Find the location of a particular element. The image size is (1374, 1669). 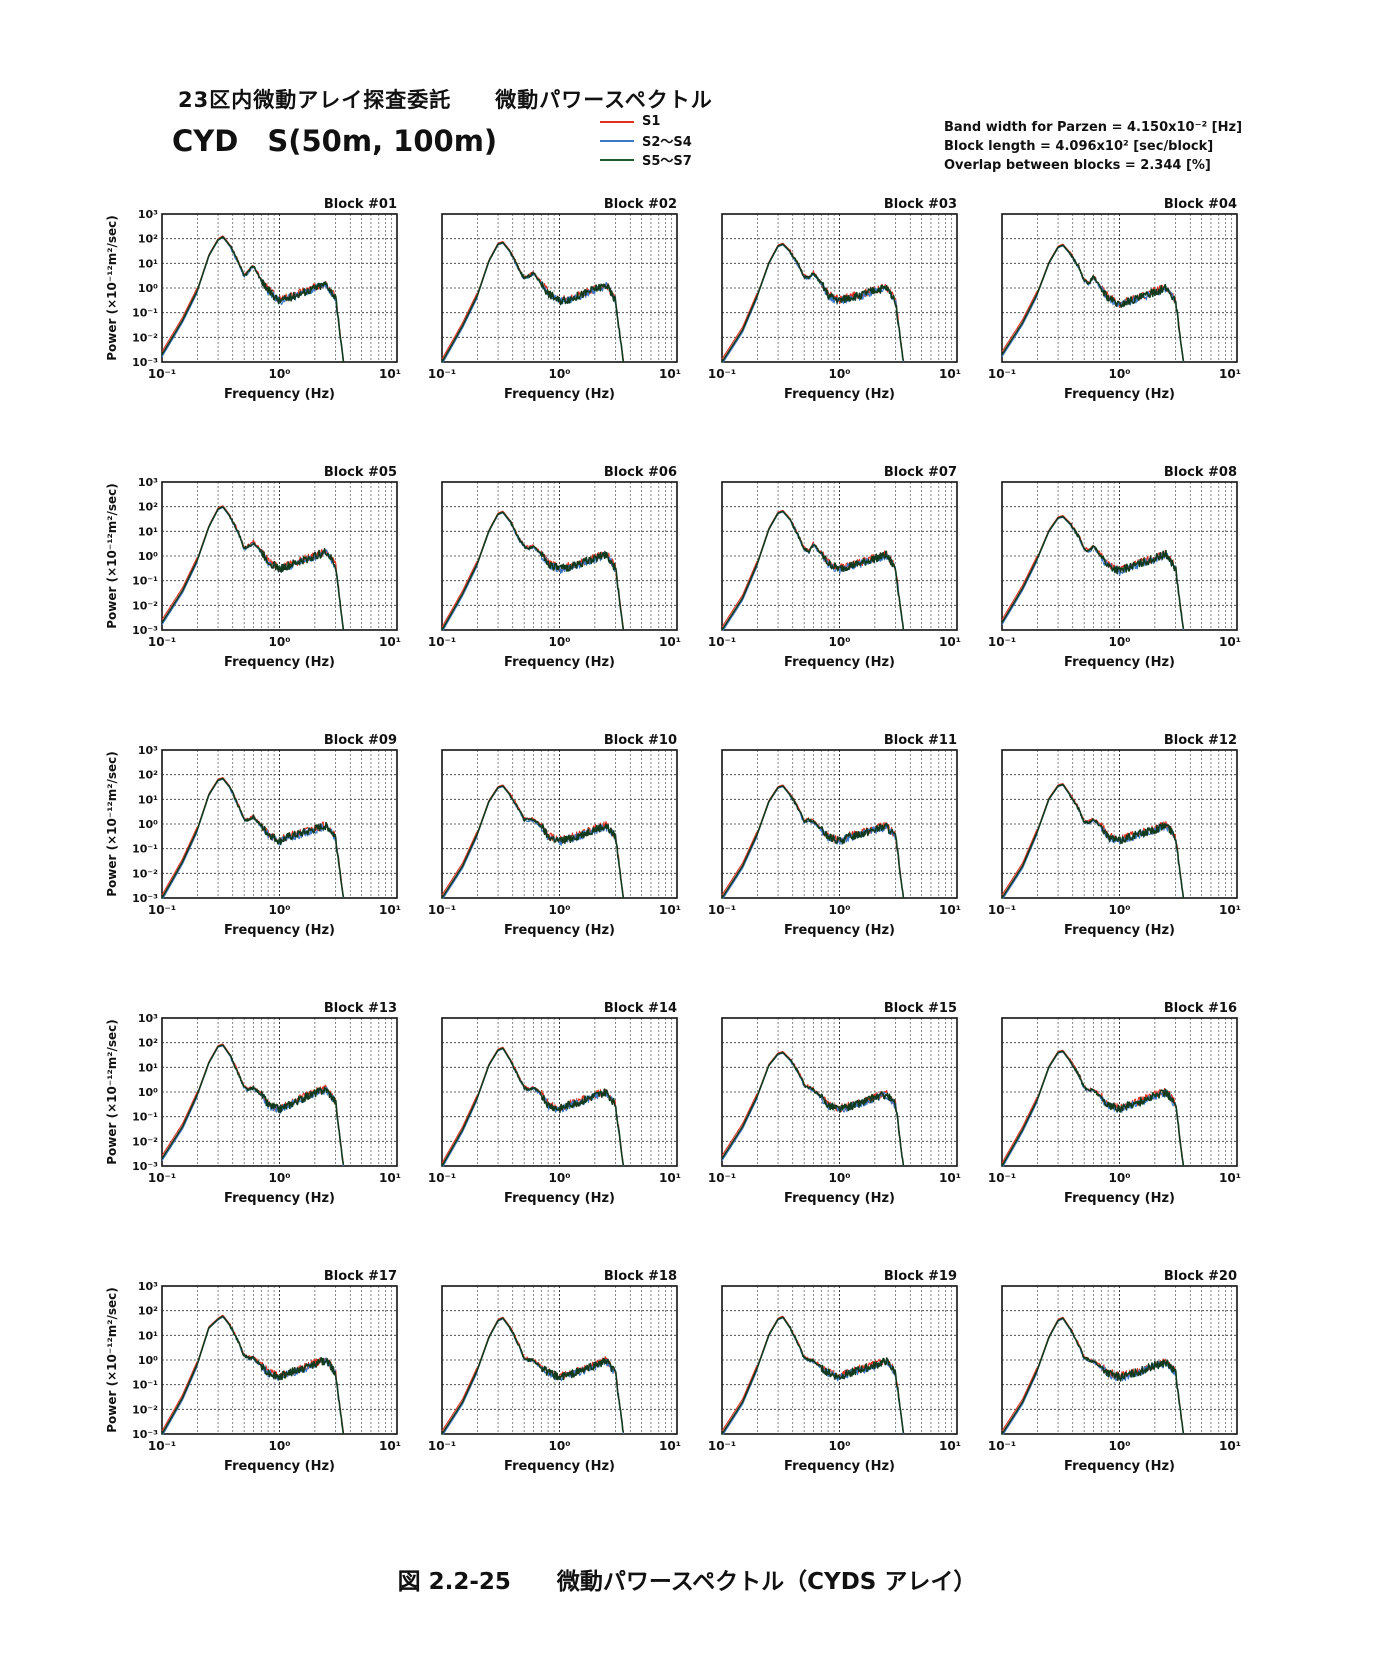

spectrum-panel-block-07: Block #07 10⁻¹ 10⁰ 10¹ Frequency (Hz) is located at coordinates (834, 567).